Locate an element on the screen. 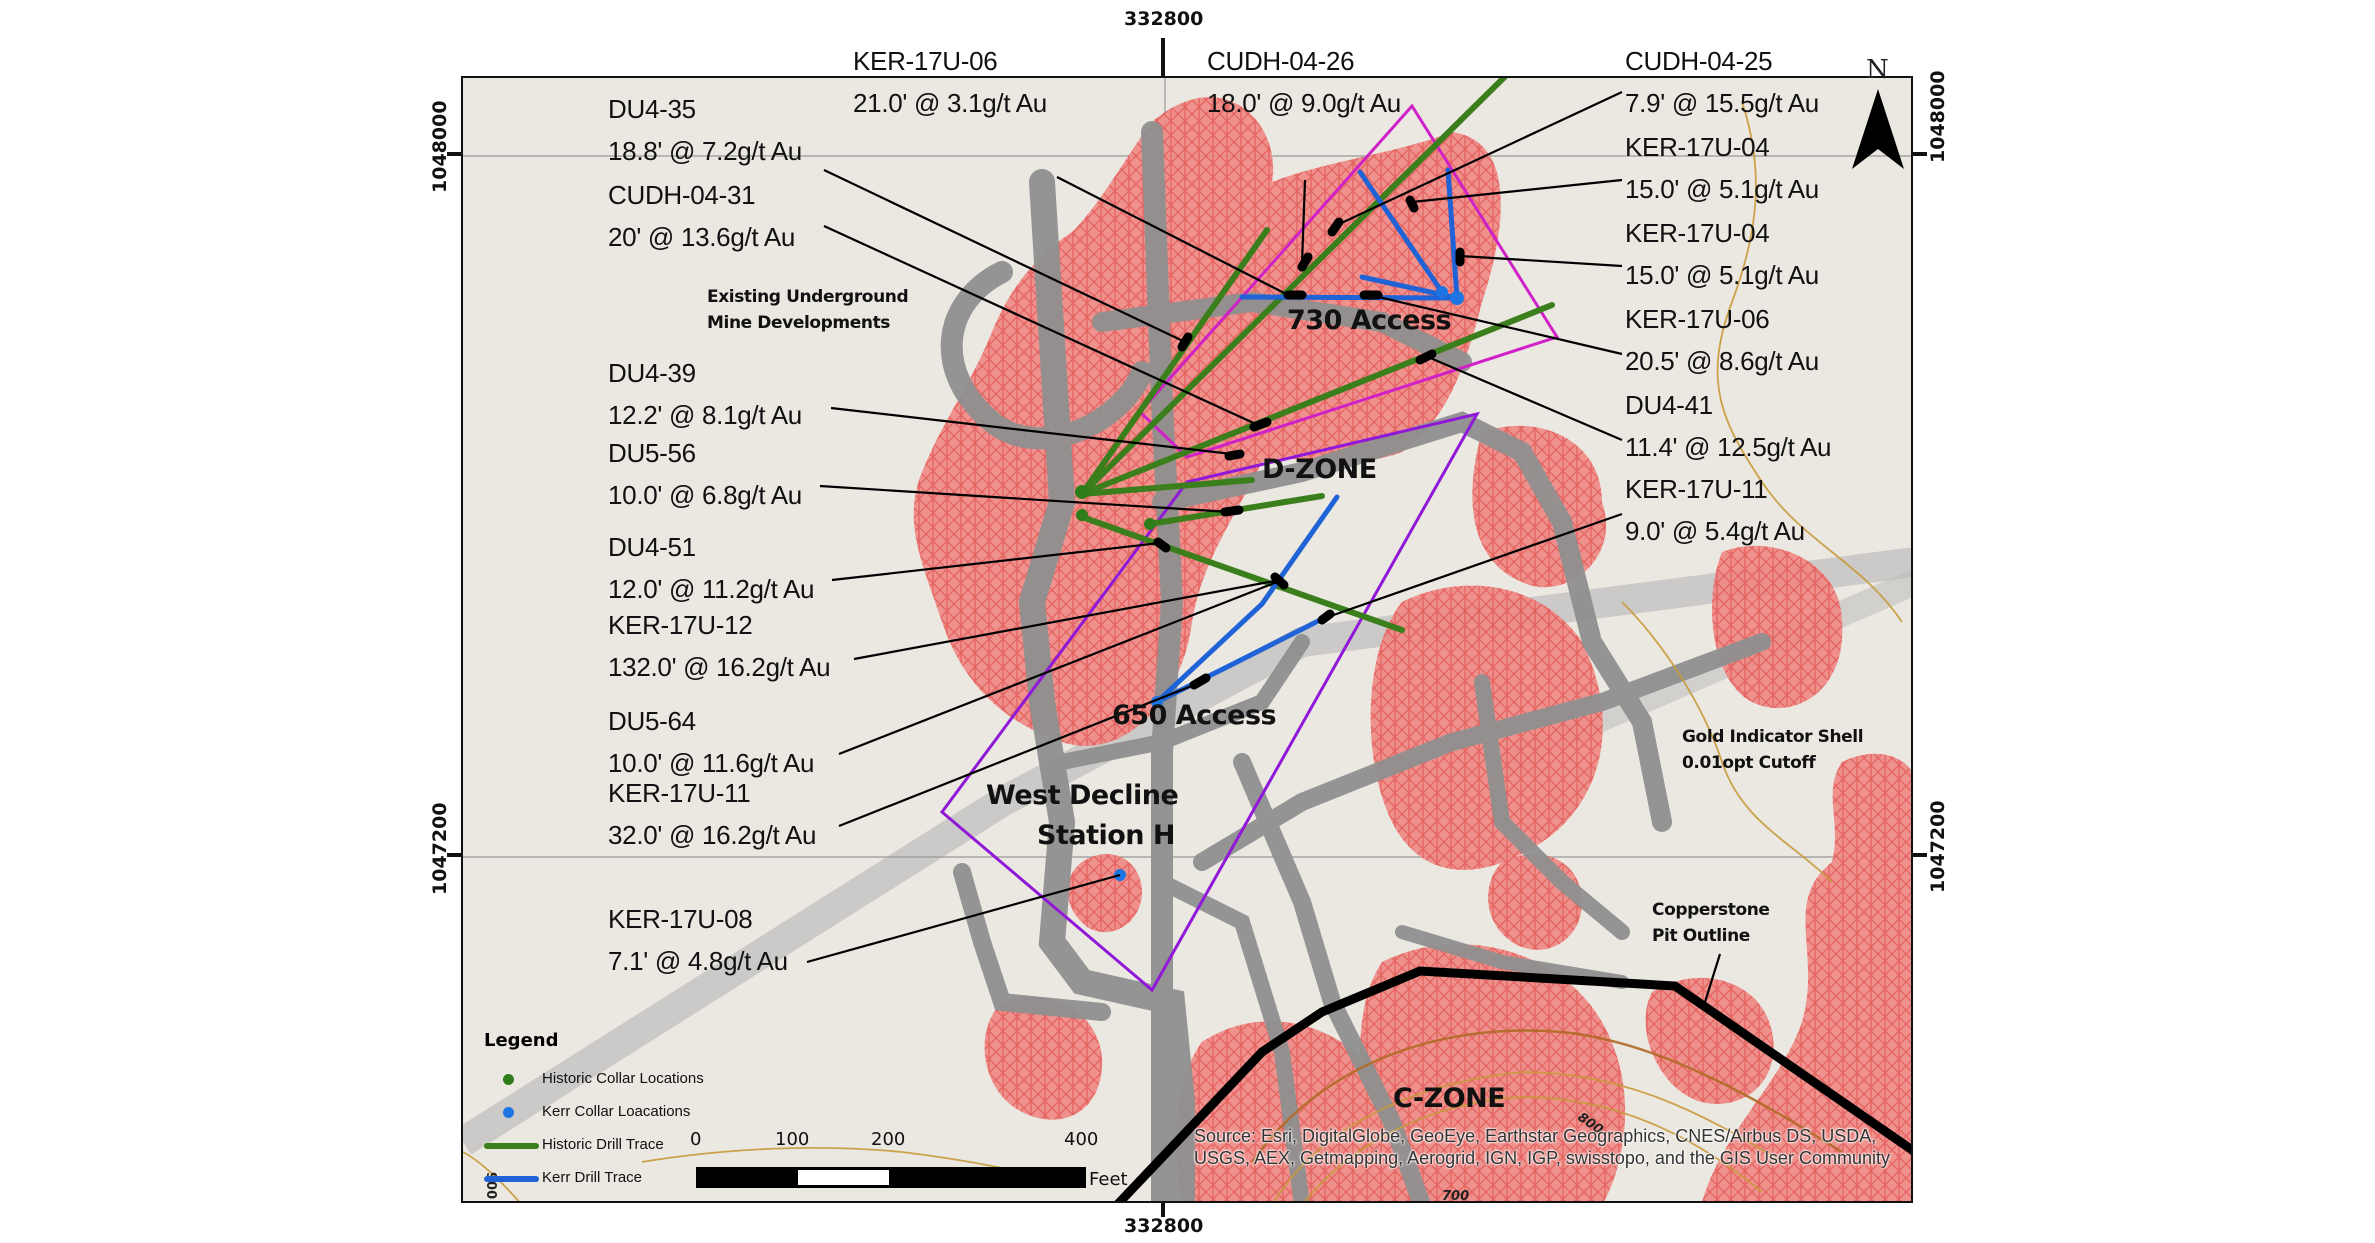 This screenshot has width=2375, height=1243. legend-item-kerr-collar: Kerr Collar Loacations is located at coordinates (634, 1113).